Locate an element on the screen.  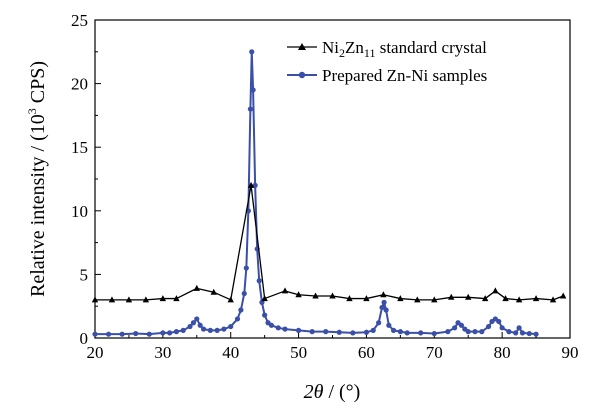
y-axis-label-pre: Relative intensity / (10 is located at coordinates (38, 205).